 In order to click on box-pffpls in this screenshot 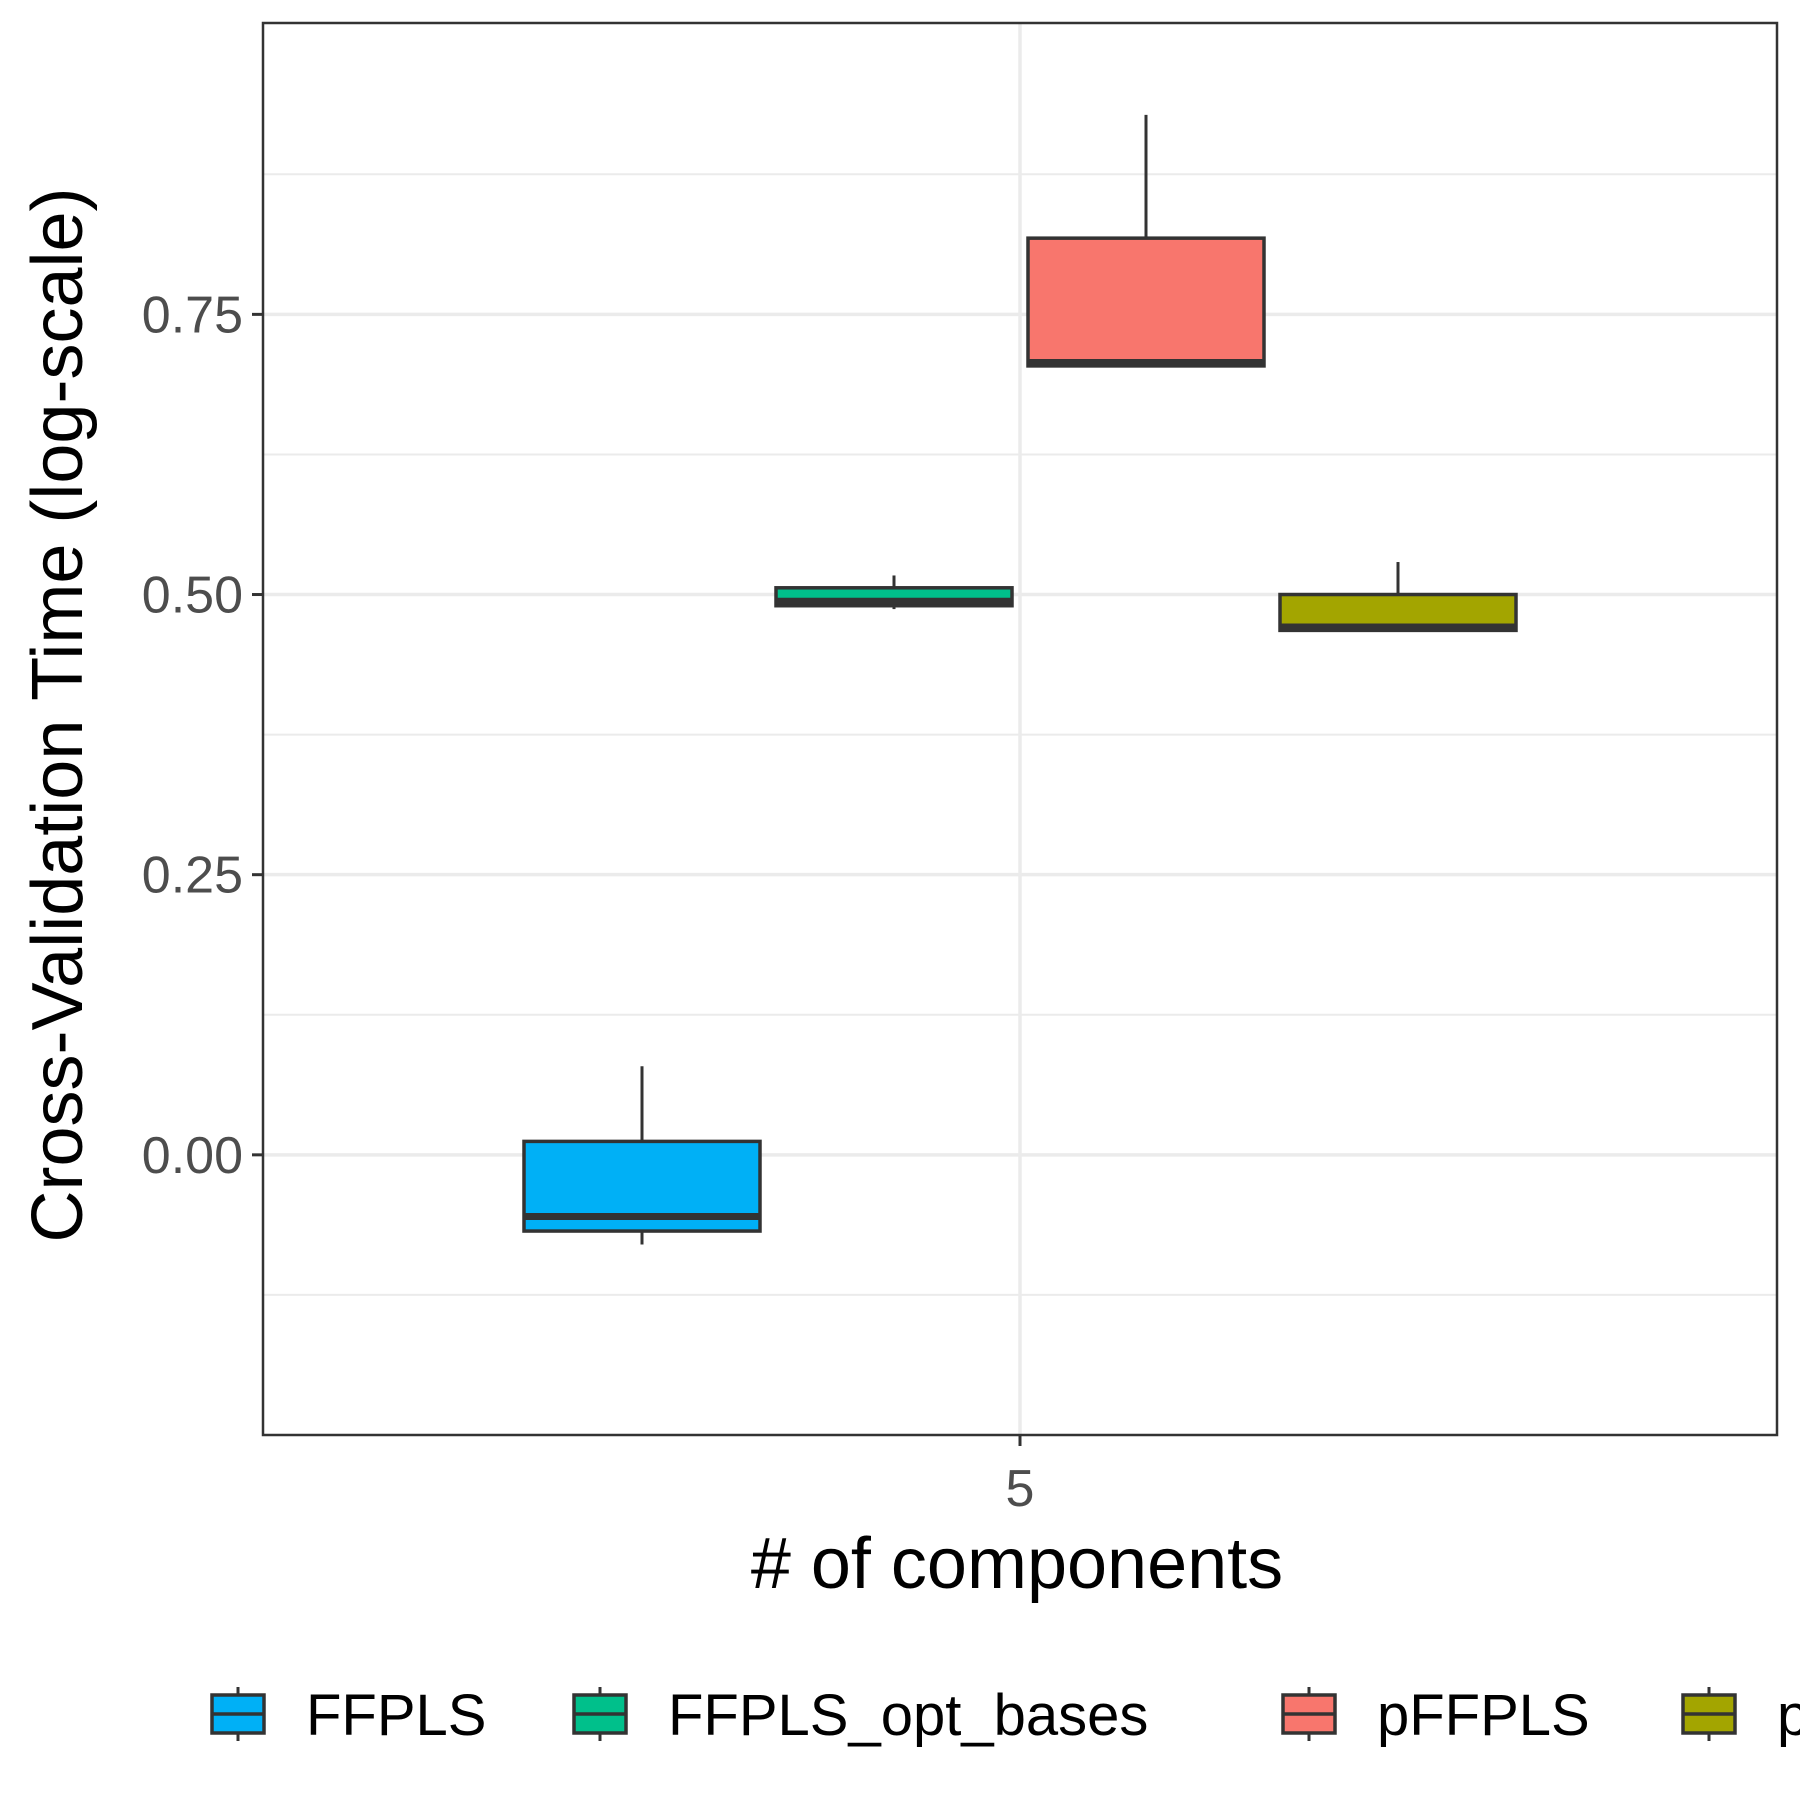, I will do `click(1146, 241)`.